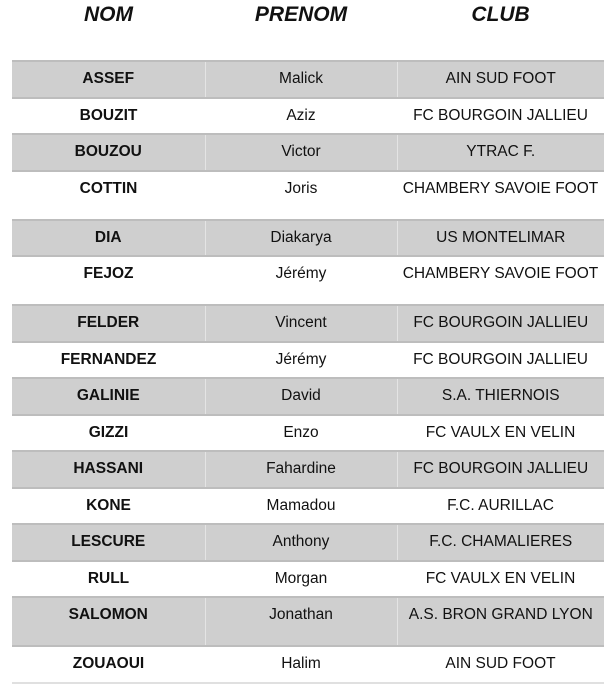  I want to click on club-cell: F.C. CHAMALIERES, so click(500, 542).